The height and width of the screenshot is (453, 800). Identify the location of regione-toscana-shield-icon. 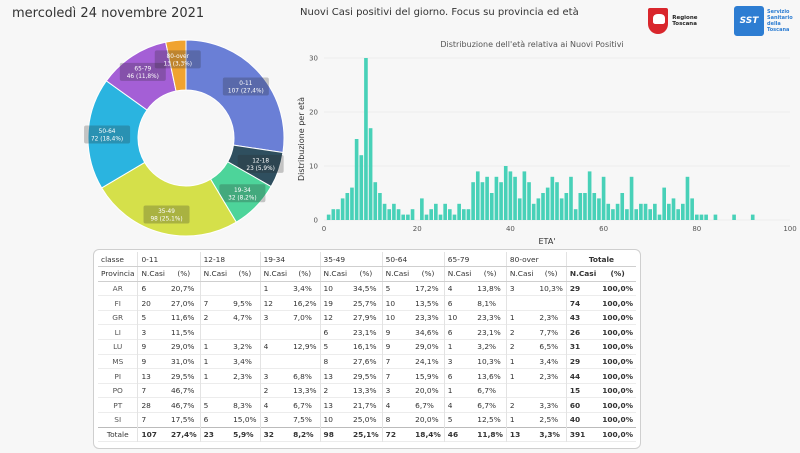
(658, 21).